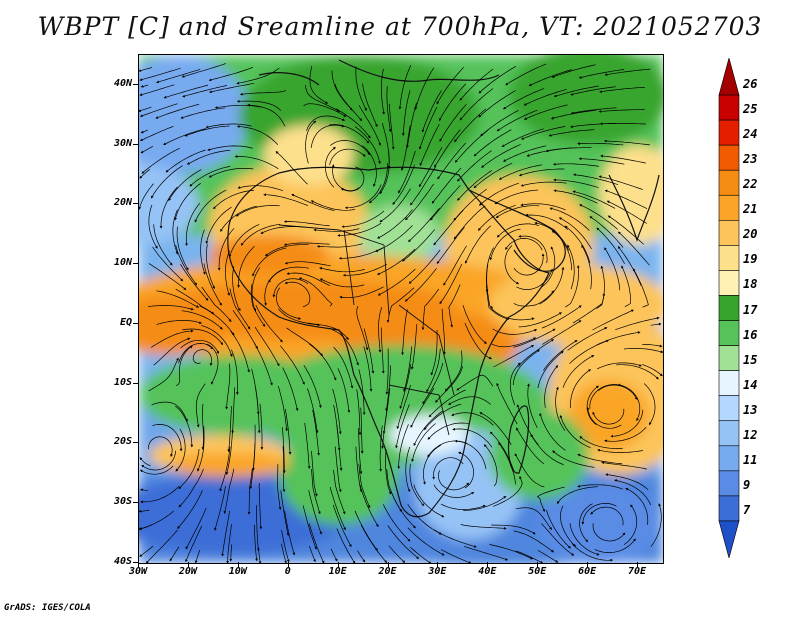 The width and height of the screenshot is (800, 618). I want to click on colorbar-label: 22, so click(750, 184).